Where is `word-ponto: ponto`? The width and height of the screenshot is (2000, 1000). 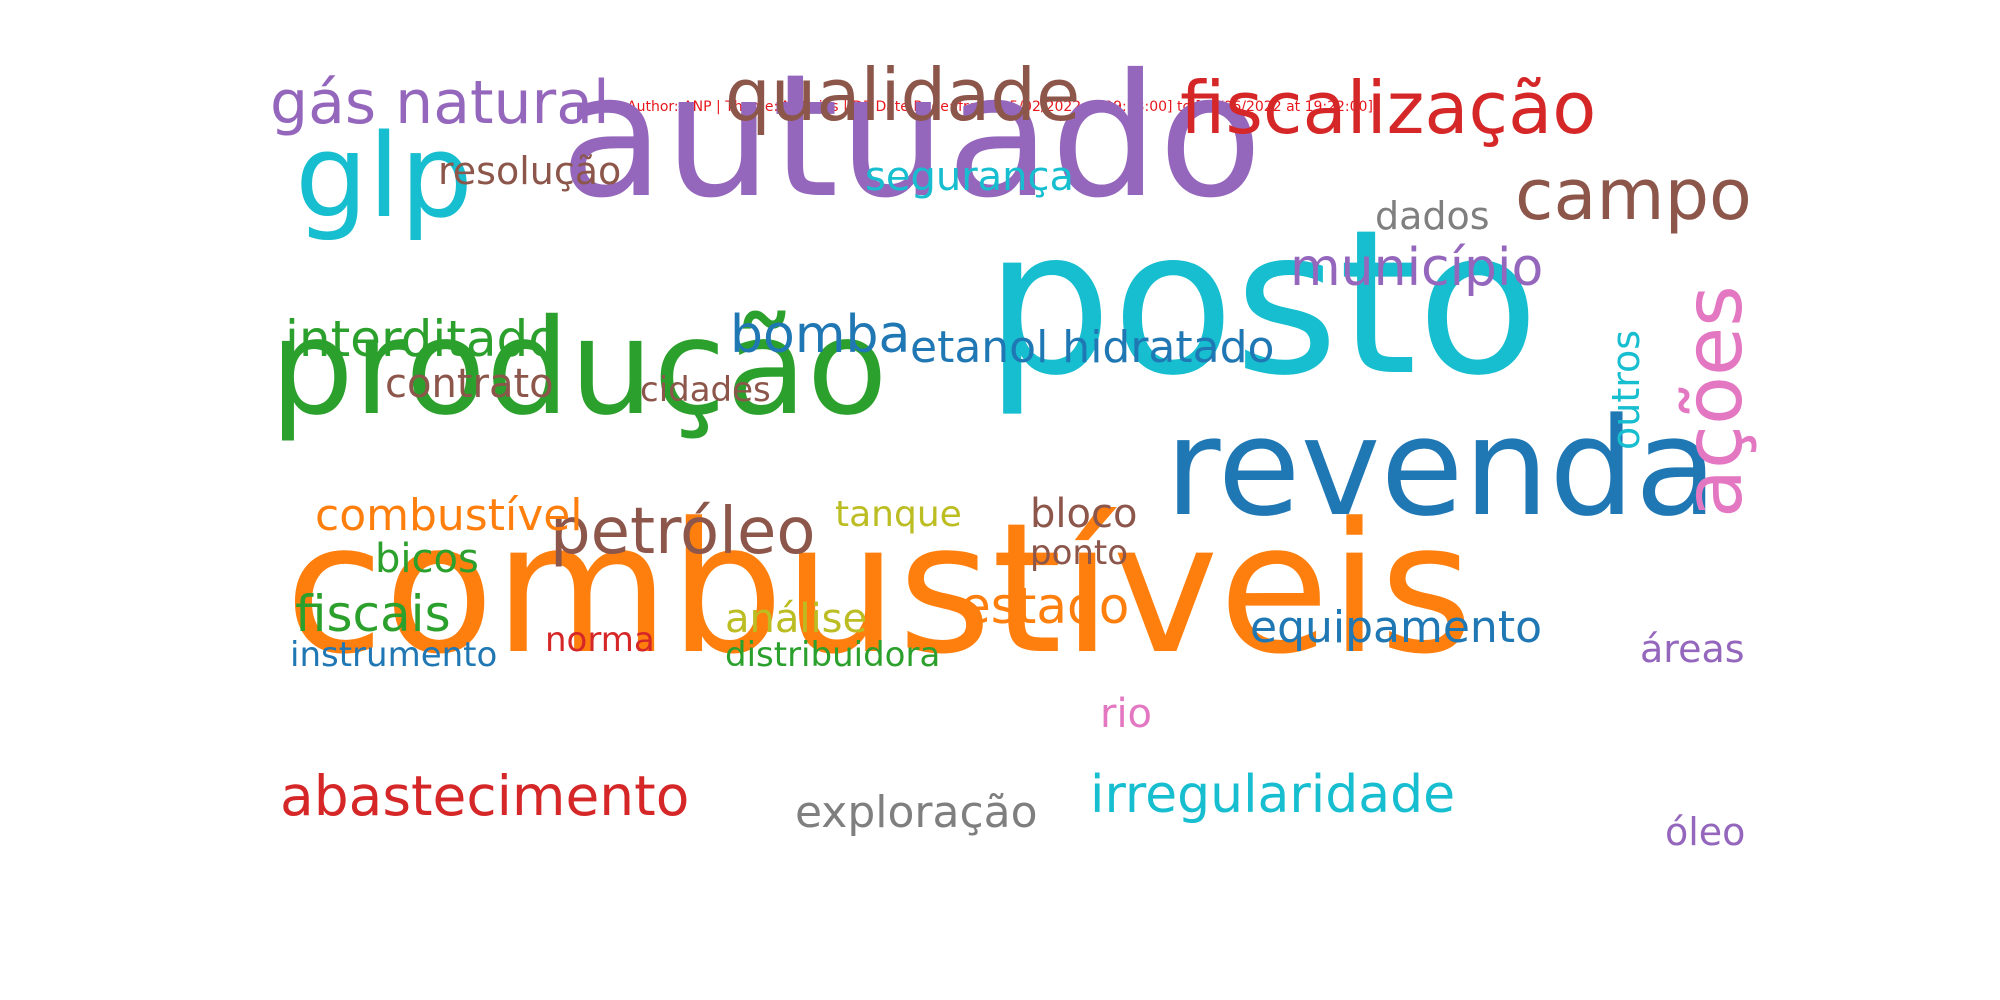 word-ponto: ponto is located at coordinates (1079, 553).